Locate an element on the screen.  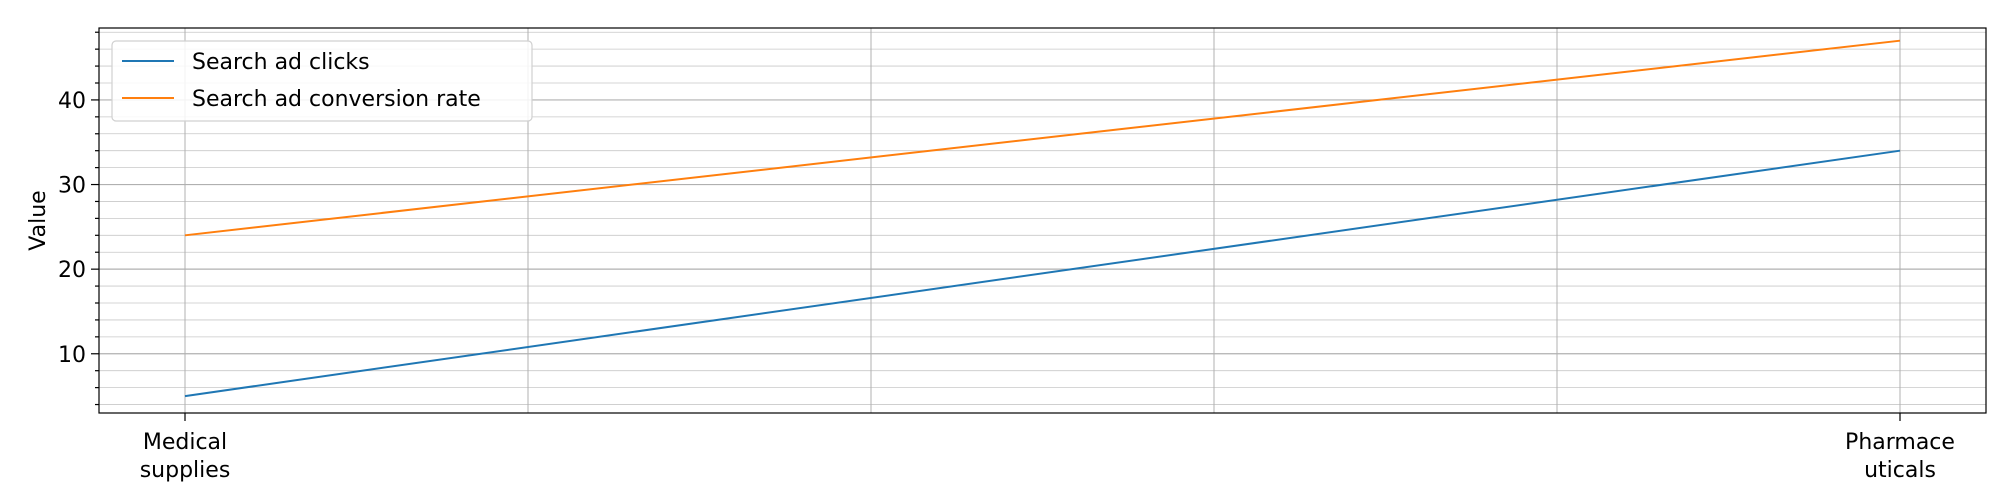
y-tick-label: 10 is located at coordinates (72, 355).